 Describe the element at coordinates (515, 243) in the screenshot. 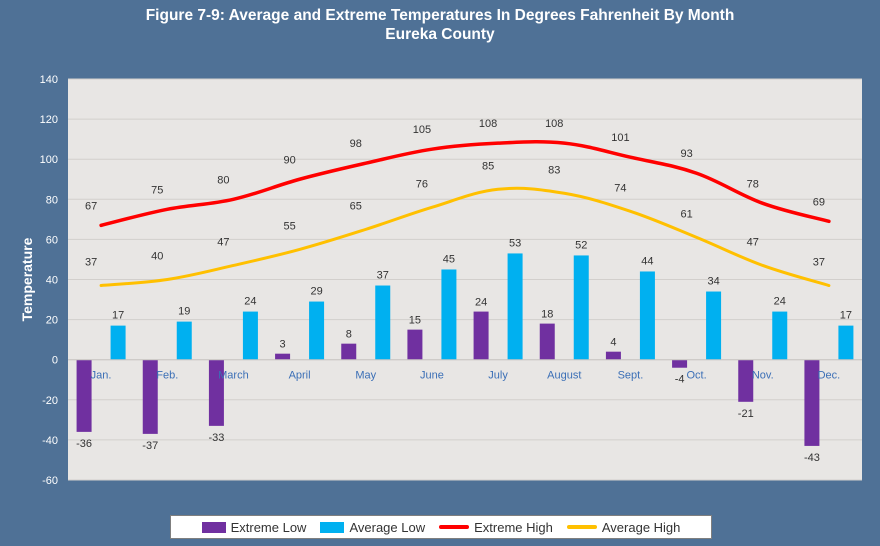

I see `data-label-average-low: 53` at that location.